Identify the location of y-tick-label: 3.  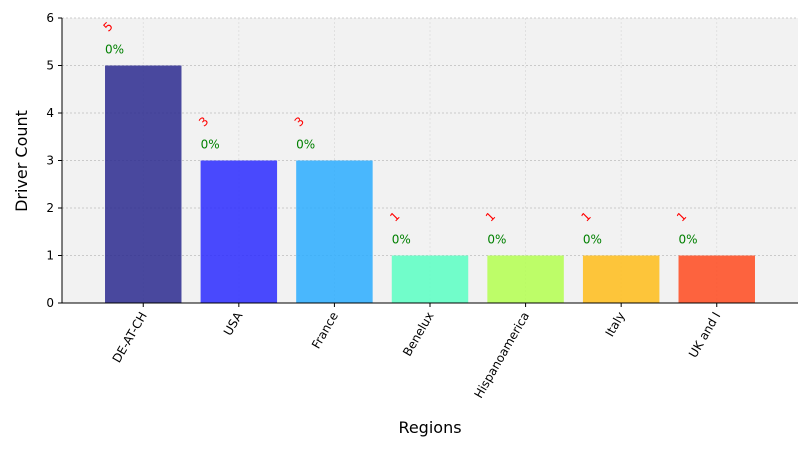
(50, 161).